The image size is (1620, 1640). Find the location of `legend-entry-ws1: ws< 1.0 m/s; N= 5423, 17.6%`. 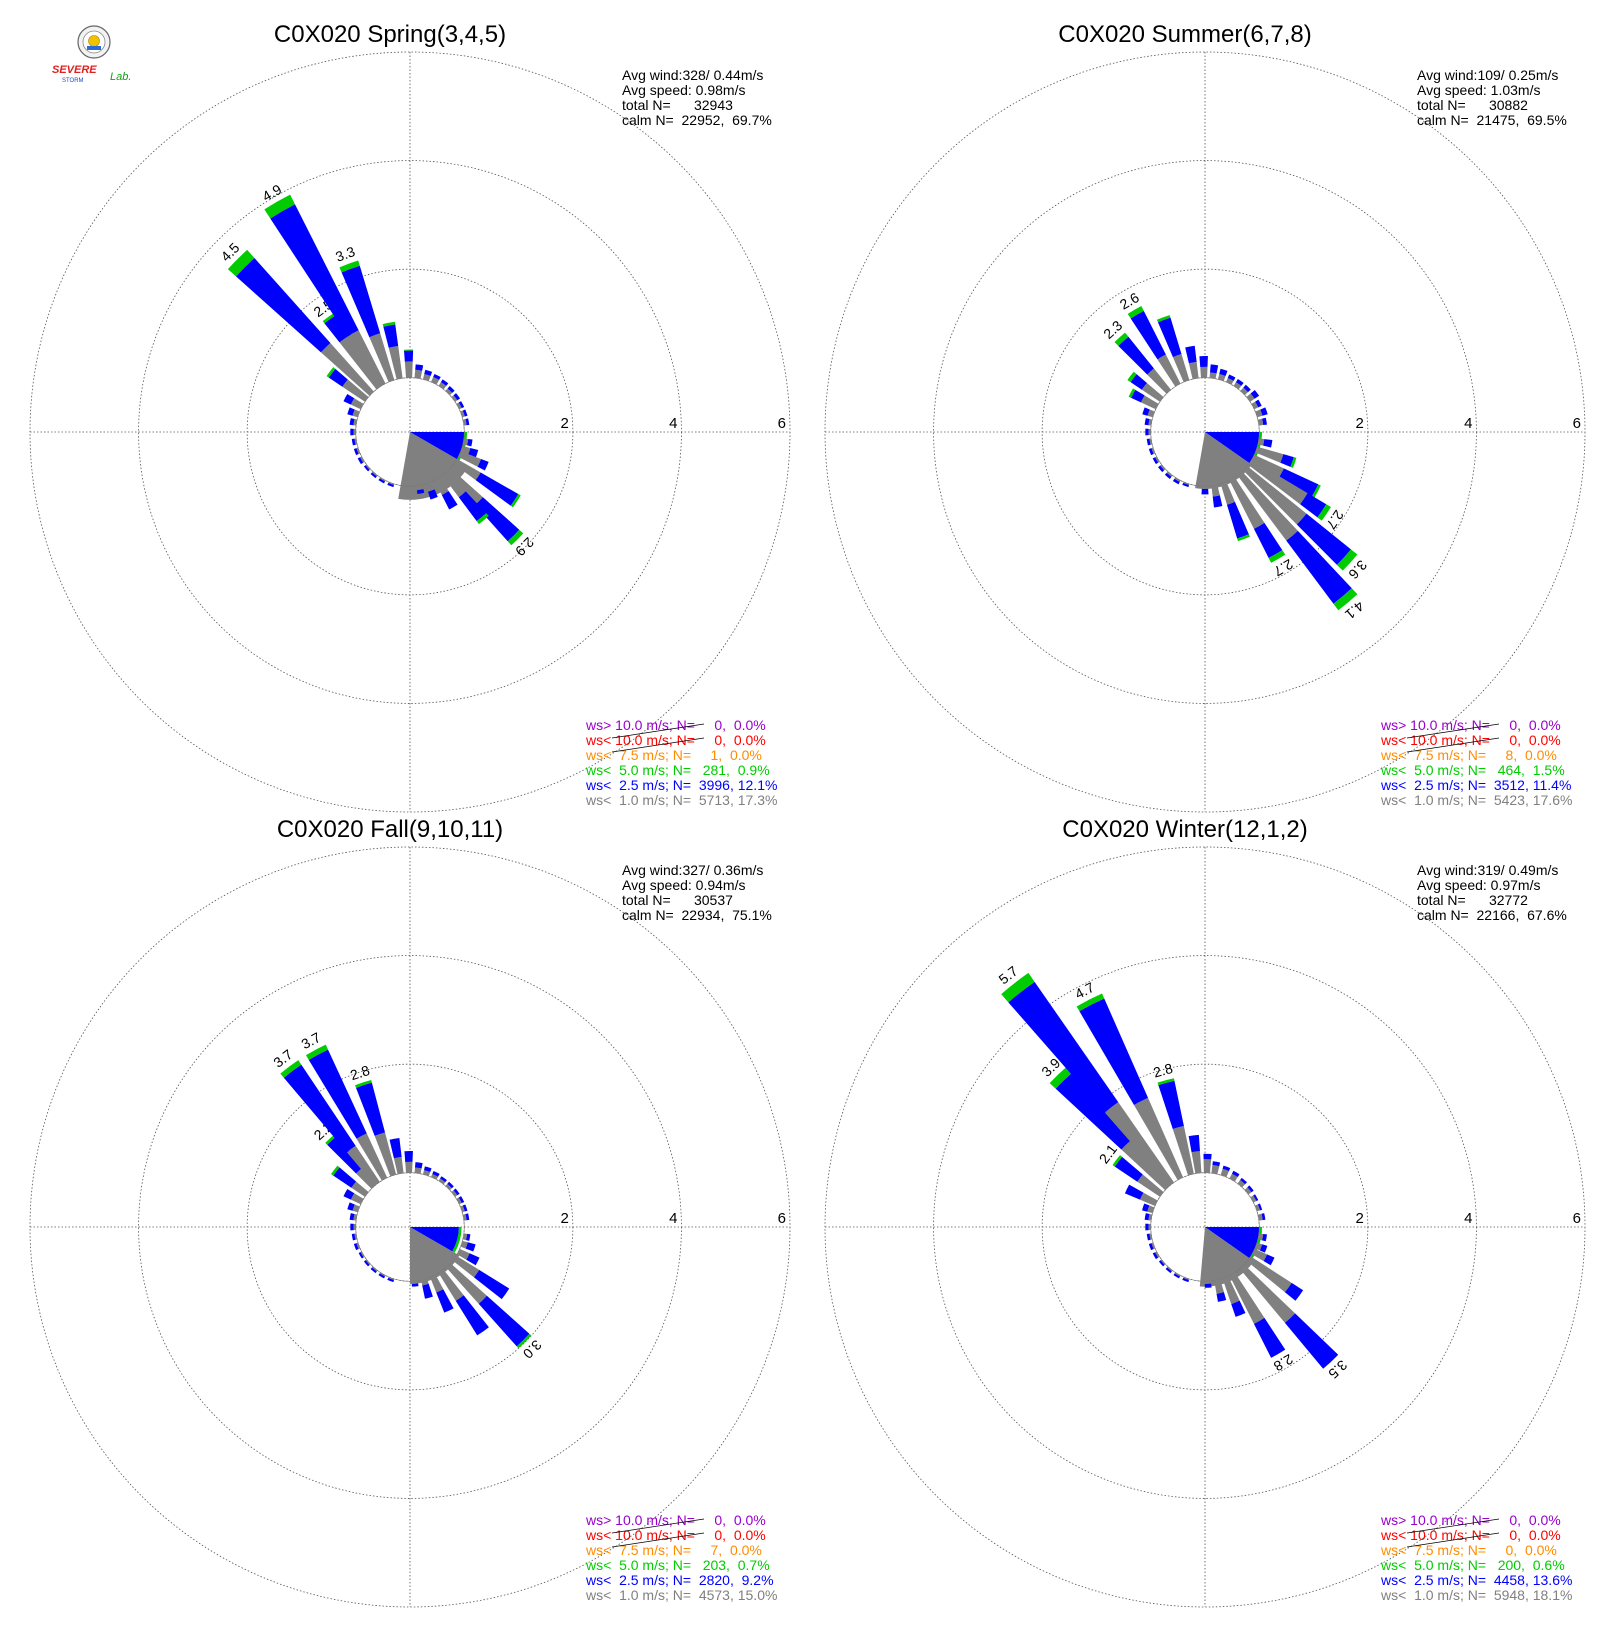

legend-entry-ws1: ws< 1.0 m/s; N= 5423, 17.6% is located at coordinates (1476, 800).